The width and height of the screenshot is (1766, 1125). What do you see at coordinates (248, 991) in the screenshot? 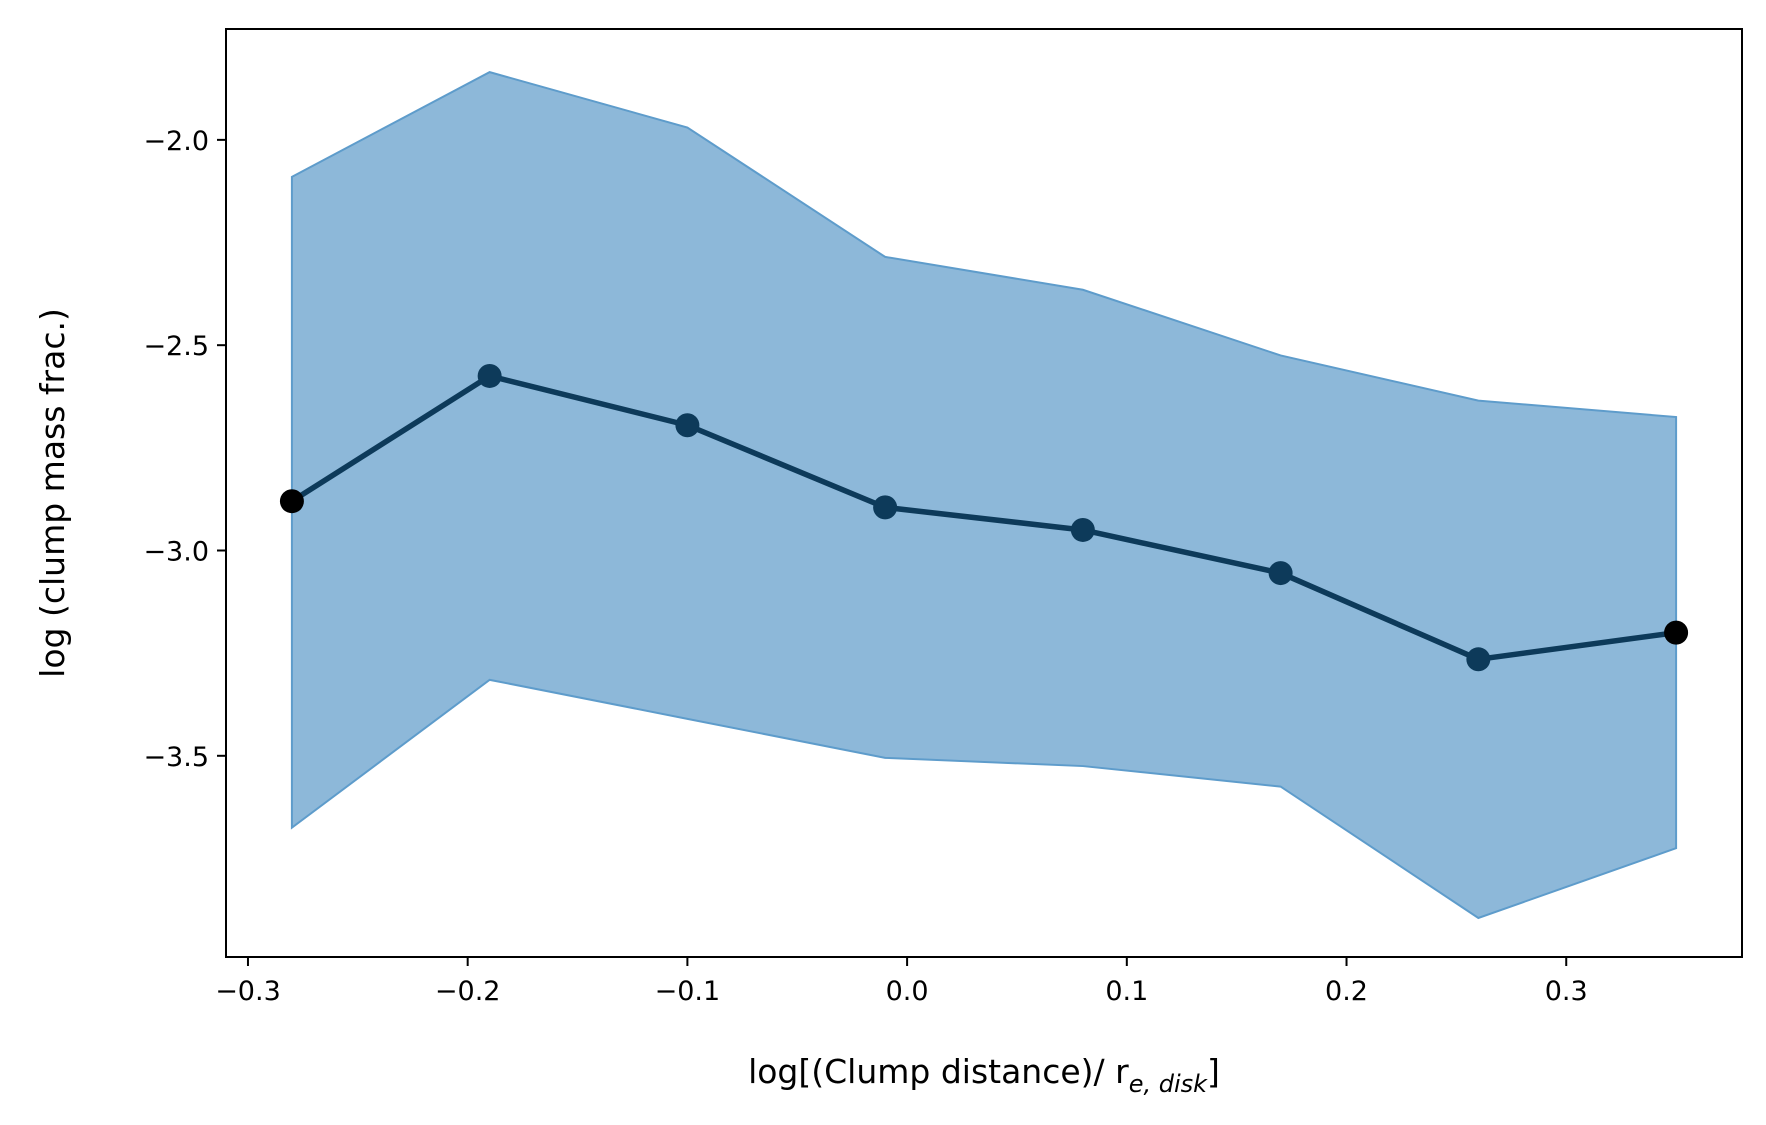
I see `x-tick-label: −0.3` at bounding box center [248, 991].